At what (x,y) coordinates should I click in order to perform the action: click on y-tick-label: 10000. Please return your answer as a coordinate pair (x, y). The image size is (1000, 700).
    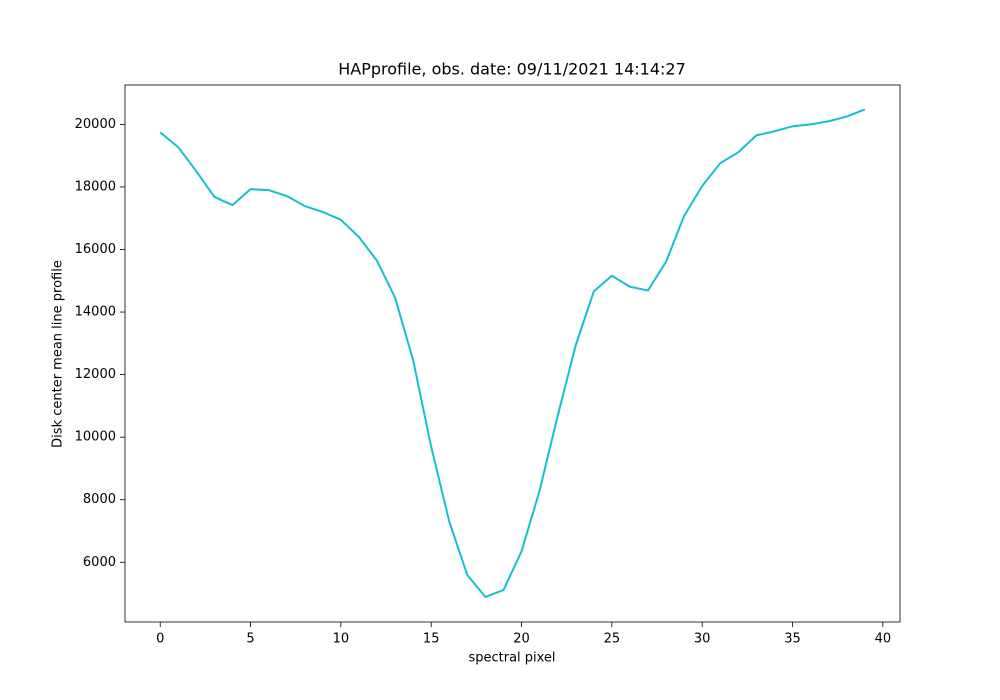
    Looking at the image, I should click on (95, 437).